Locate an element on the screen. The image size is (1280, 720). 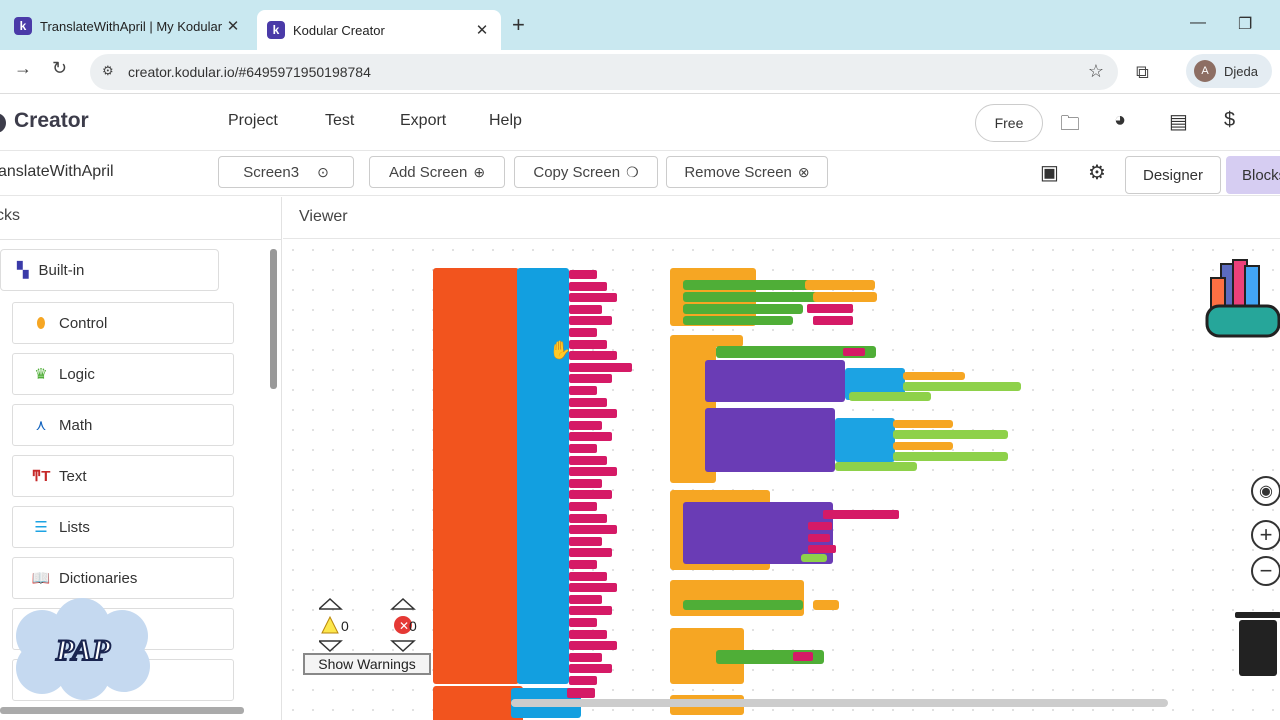
panel-vertical-scrollbar is located at coordinates (273, 319).